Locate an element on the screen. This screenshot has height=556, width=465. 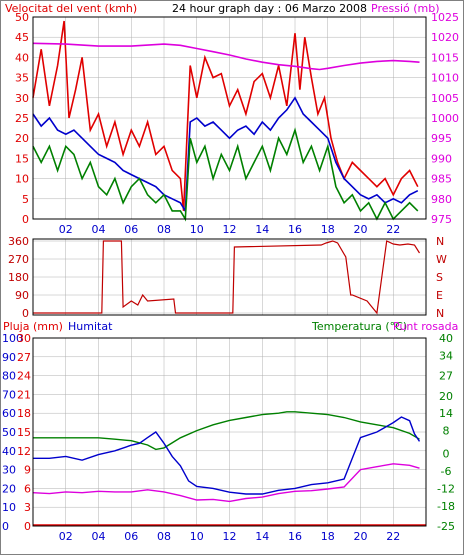
wind-speed-tick-label: 15 is located at coordinates (22, 158).